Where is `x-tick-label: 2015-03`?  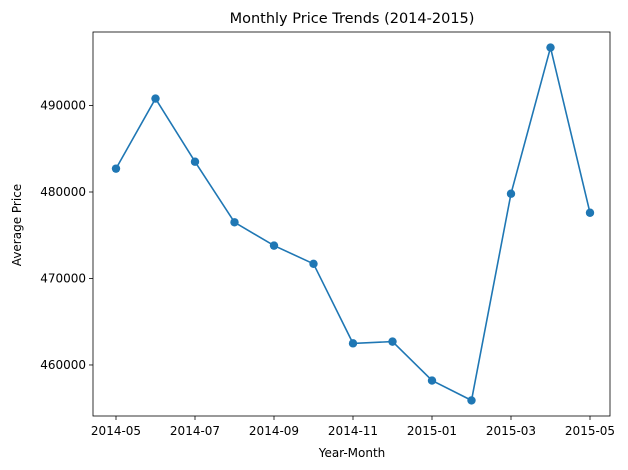
x-tick-label: 2015-03 is located at coordinates (511, 431).